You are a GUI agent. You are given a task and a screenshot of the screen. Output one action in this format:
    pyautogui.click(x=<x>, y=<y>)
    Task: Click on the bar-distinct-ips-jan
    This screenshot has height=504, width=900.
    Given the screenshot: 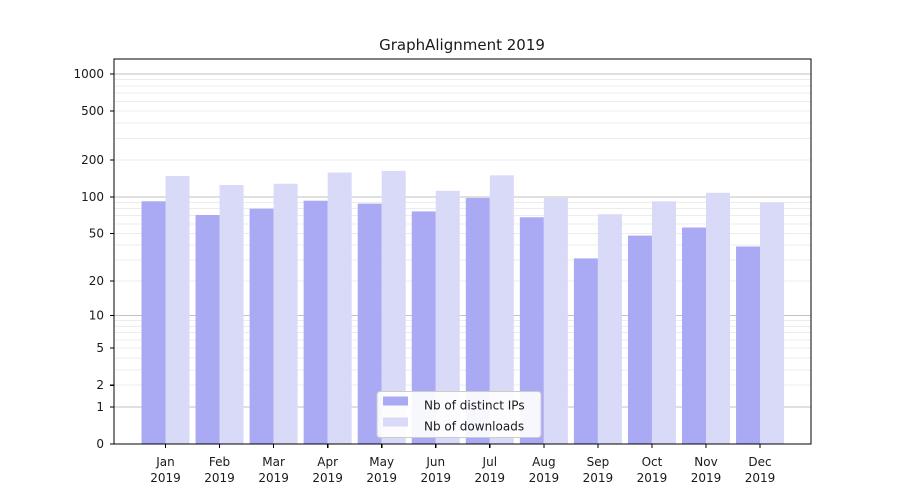 What is the action you would take?
    pyautogui.click(x=153, y=322)
    